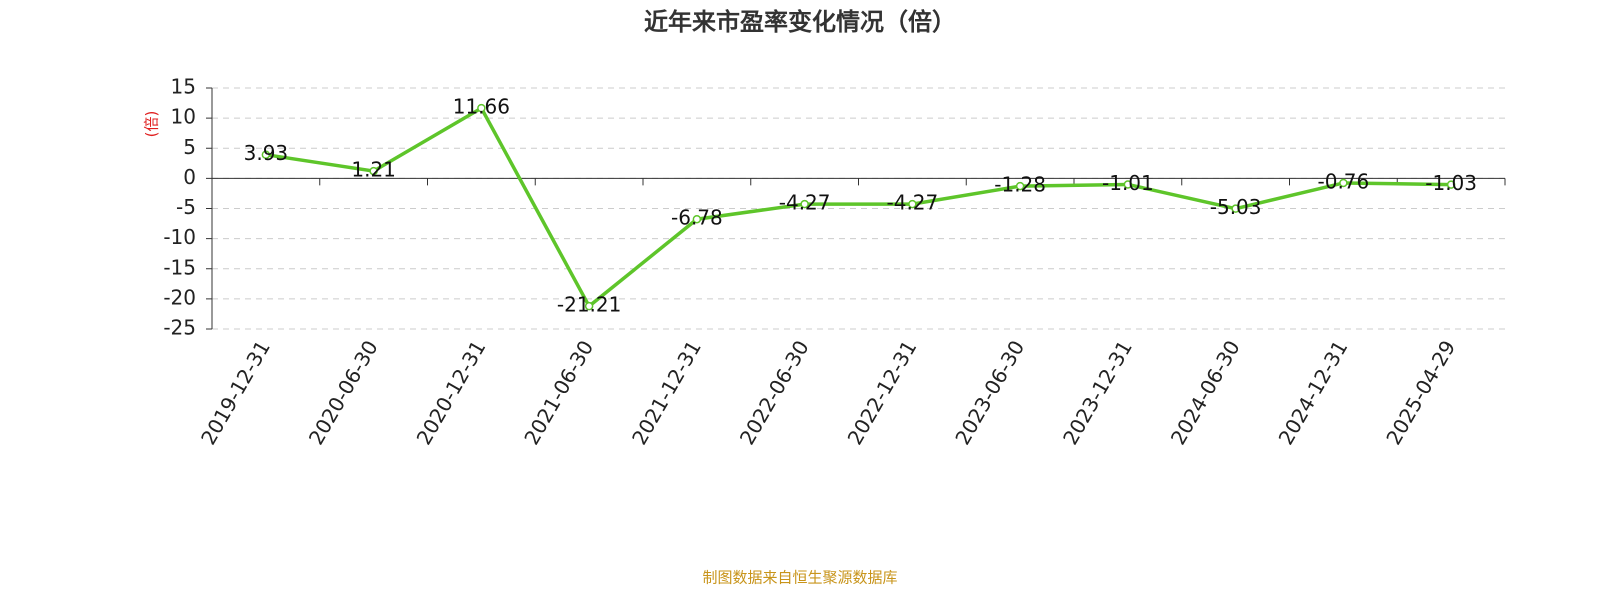  Describe the element at coordinates (179, 267) in the screenshot. I see `y-tick-label: -15` at that location.